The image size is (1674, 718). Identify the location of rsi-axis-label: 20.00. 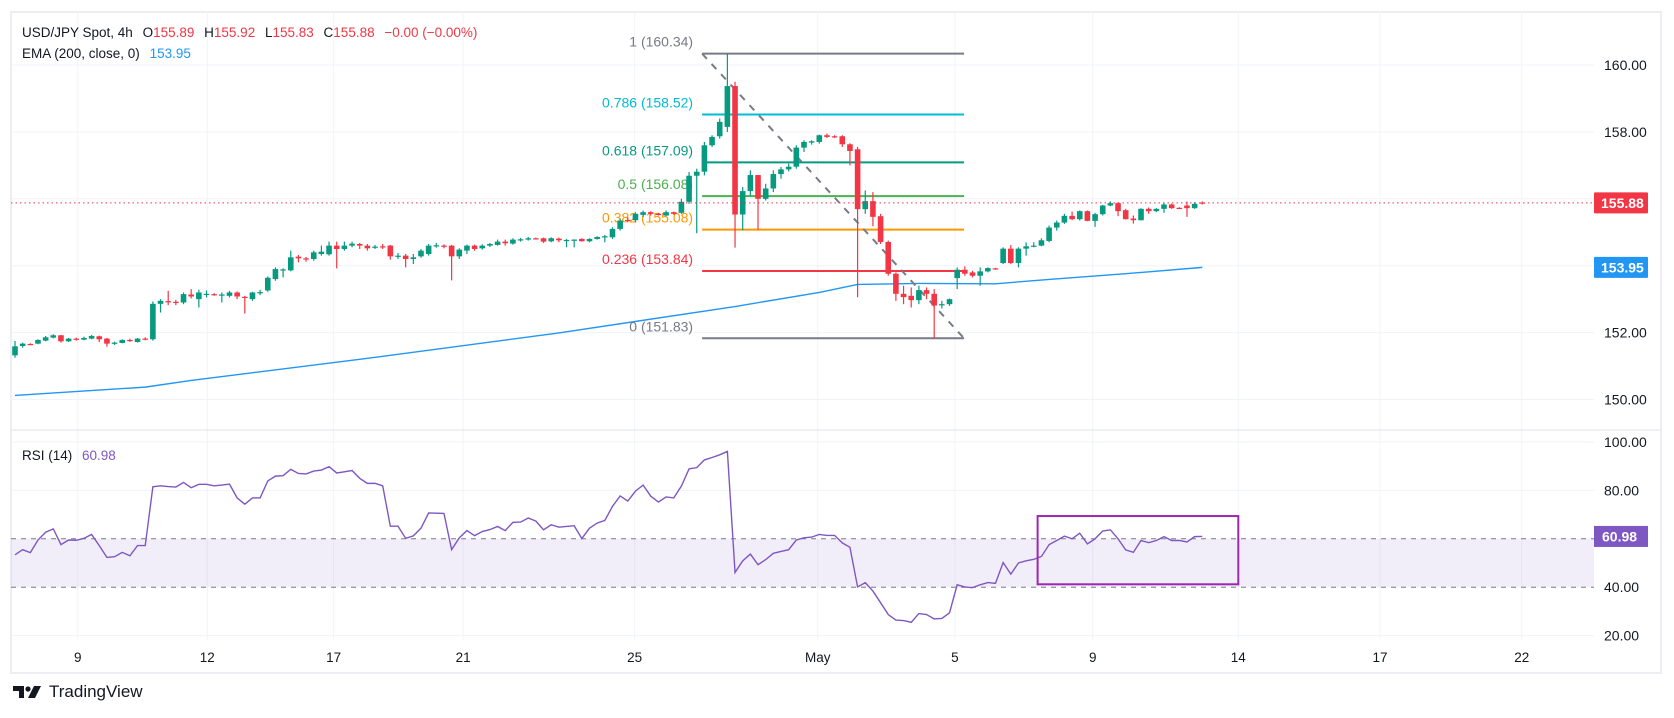
(1621, 636).